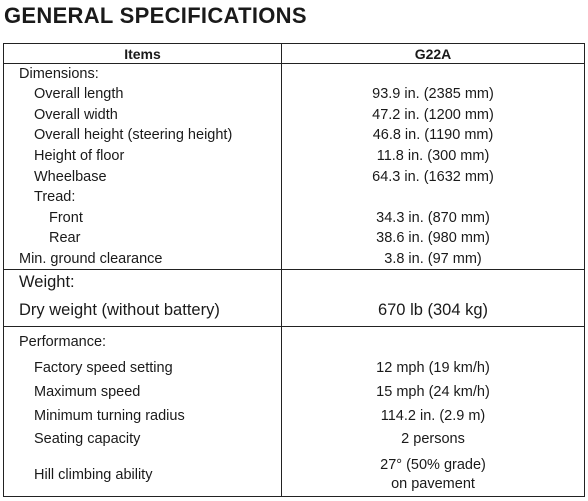 This screenshot has height=501, width=588. What do you see at coordinates (433, 465) in the screenshot?
I see `spec-value-line: 27° (50% grade)` at bounding box center [433, 465].